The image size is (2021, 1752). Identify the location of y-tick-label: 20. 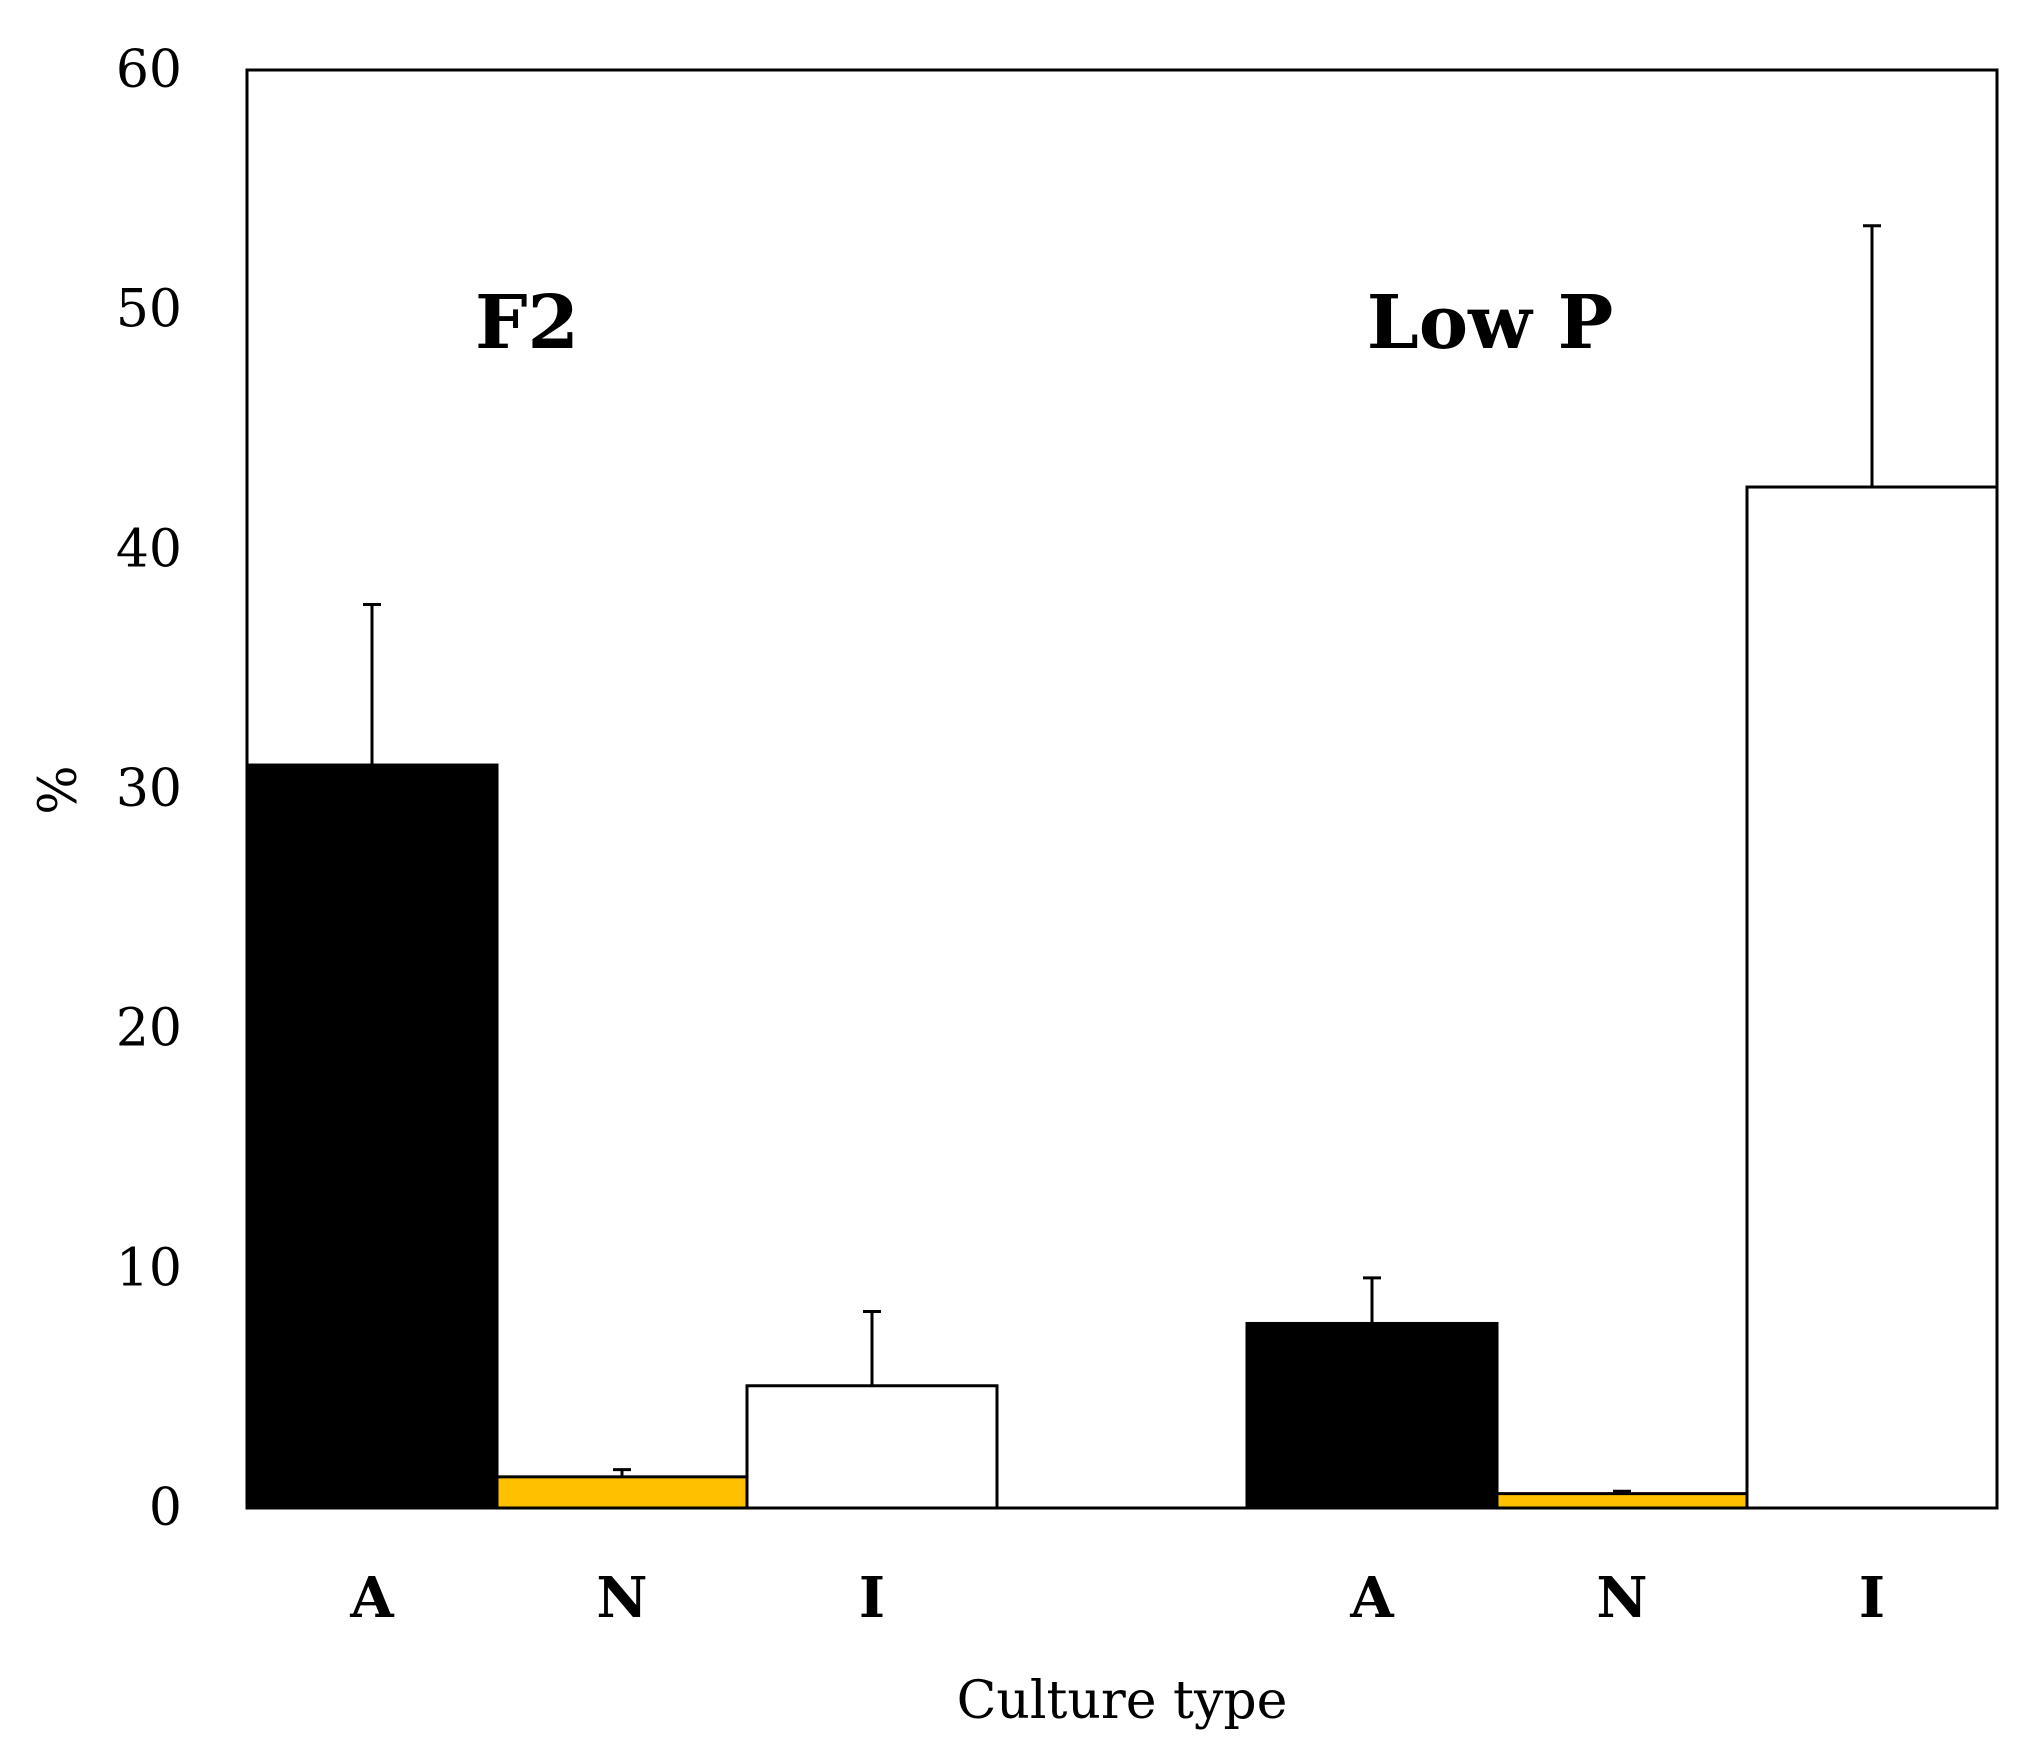
(149, 1029).